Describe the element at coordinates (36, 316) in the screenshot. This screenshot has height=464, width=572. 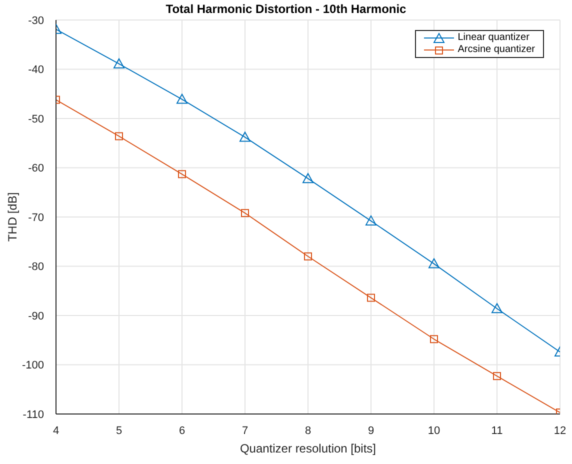
I see `y-tick-label: -90` at that location.